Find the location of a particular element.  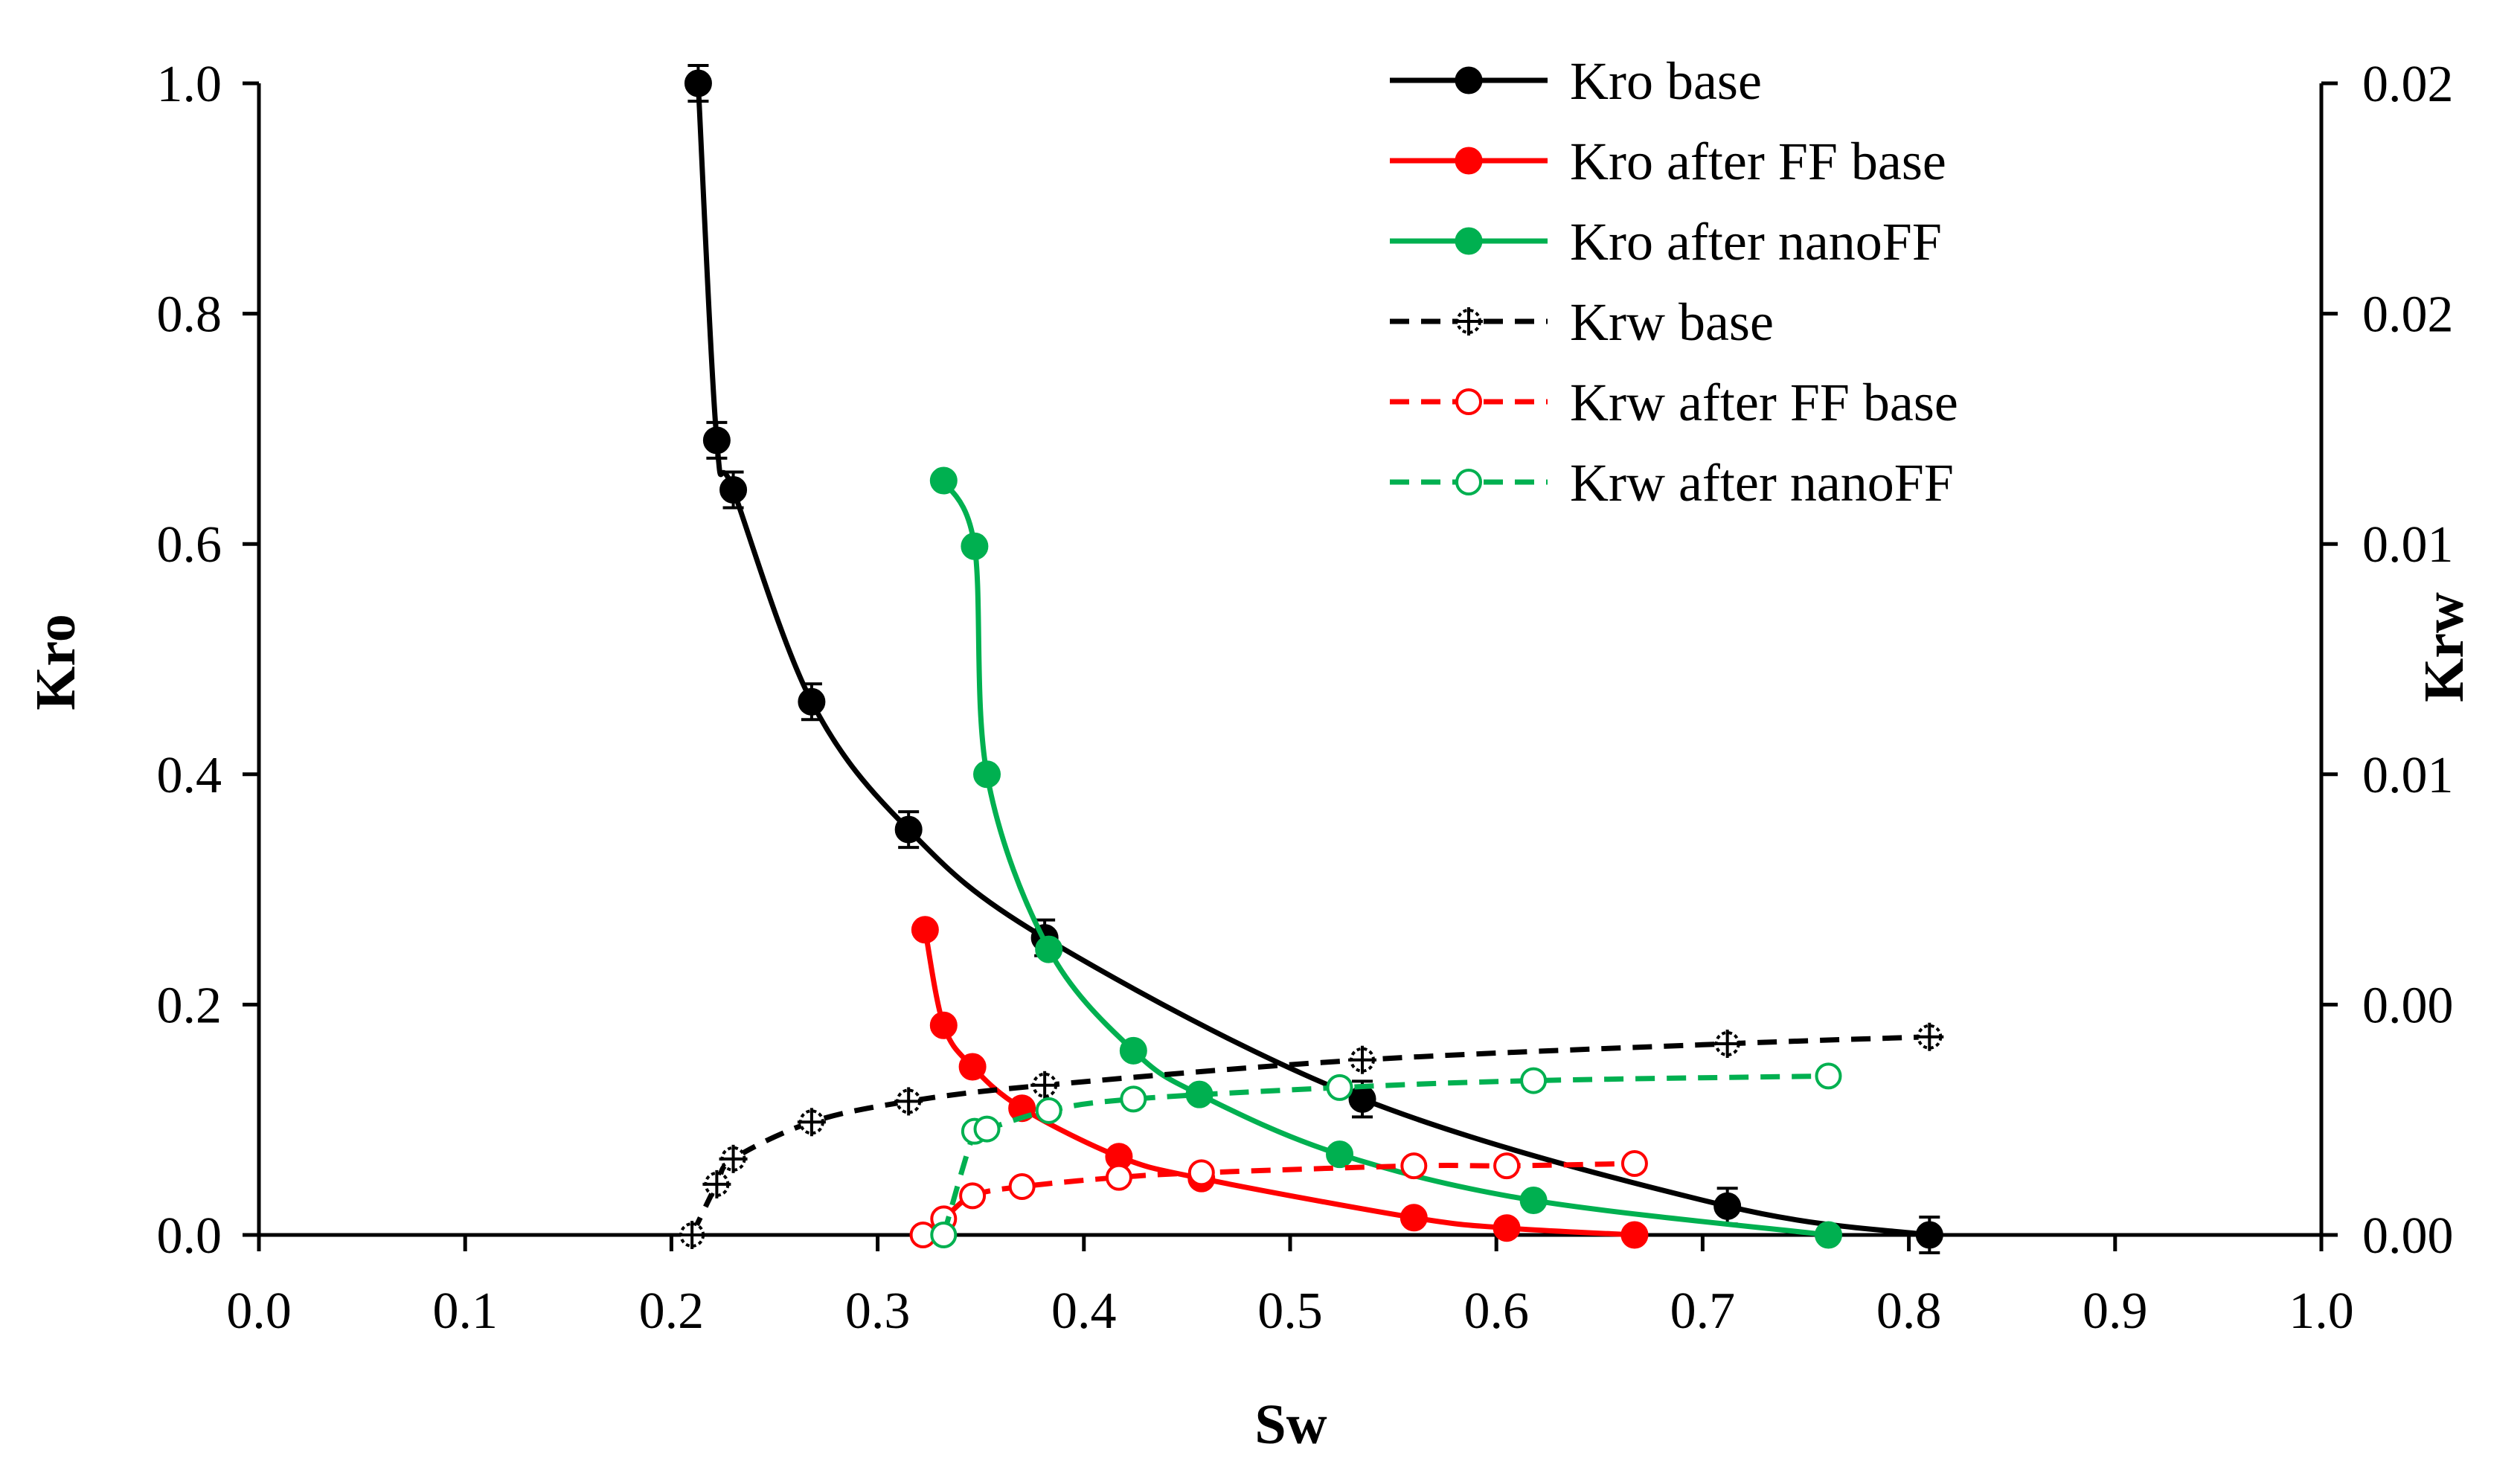

x-tick-label: 0.7 is located at coordinates (1703, 1311).